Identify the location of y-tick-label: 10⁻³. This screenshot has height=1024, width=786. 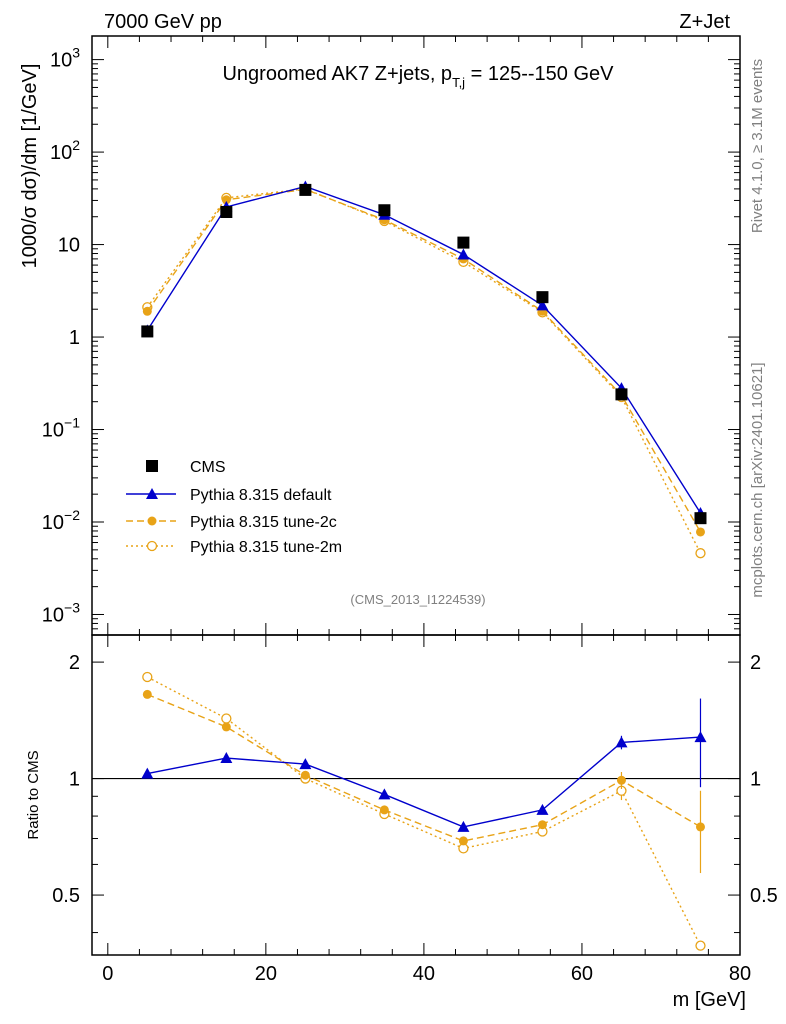
(61, 612).